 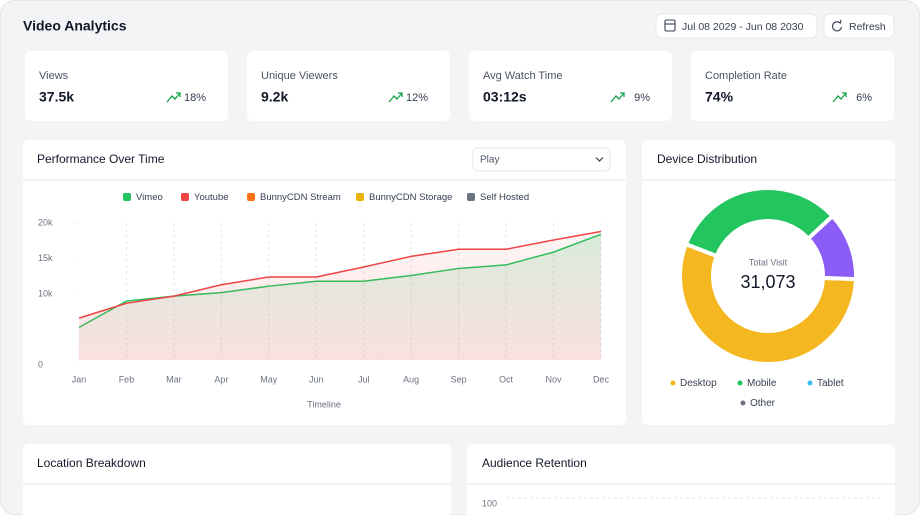 I want to click on card-title: Performance Over Time, so click(x=101, y=159).